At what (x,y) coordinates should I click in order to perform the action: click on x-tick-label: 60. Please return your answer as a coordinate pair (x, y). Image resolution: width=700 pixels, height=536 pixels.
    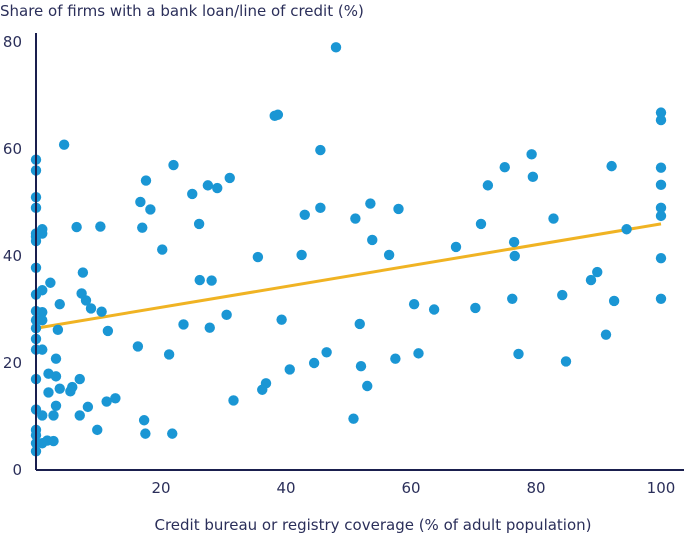
    Looking at the image, I should click on (410, 488).